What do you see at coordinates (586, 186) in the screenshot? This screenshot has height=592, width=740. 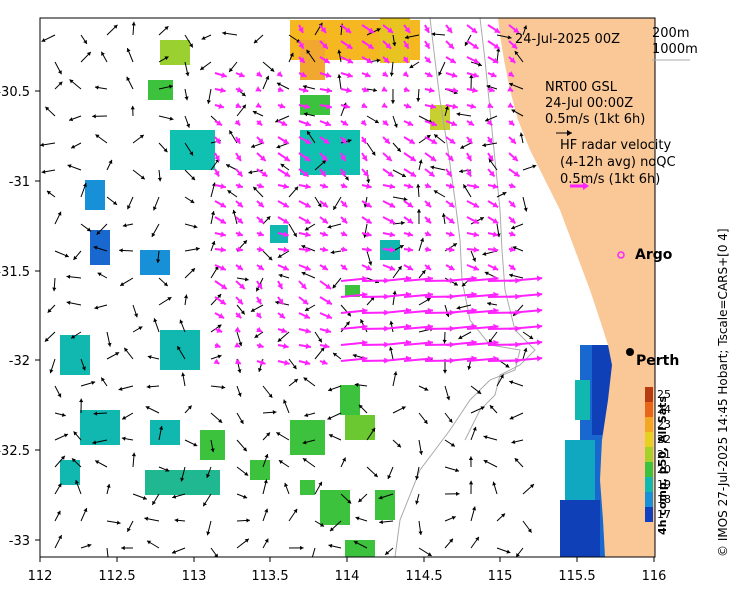 I see `radar-legend-arrowhead` at bounding box center [586, 186].